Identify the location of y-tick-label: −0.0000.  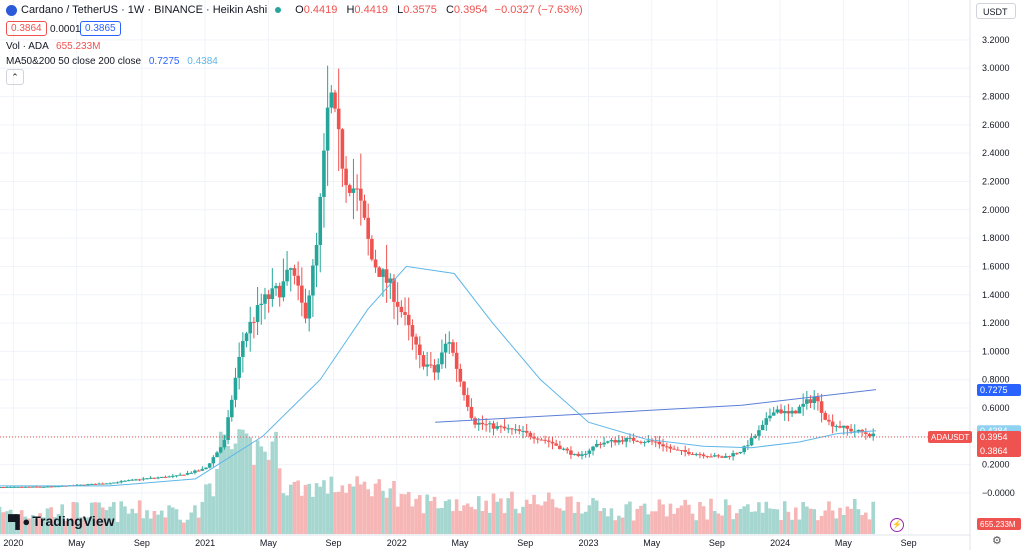
(998, 493).